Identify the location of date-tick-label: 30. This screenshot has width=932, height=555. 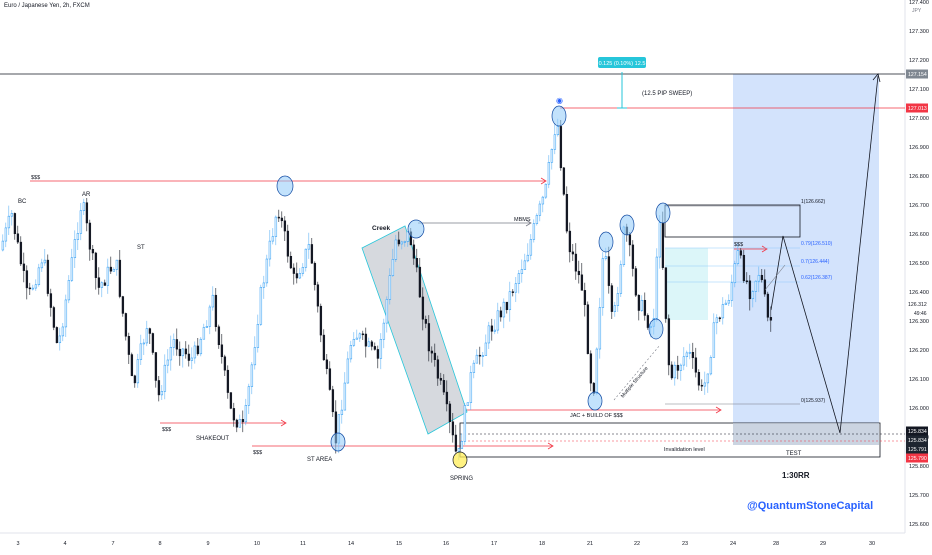
(872, 544).